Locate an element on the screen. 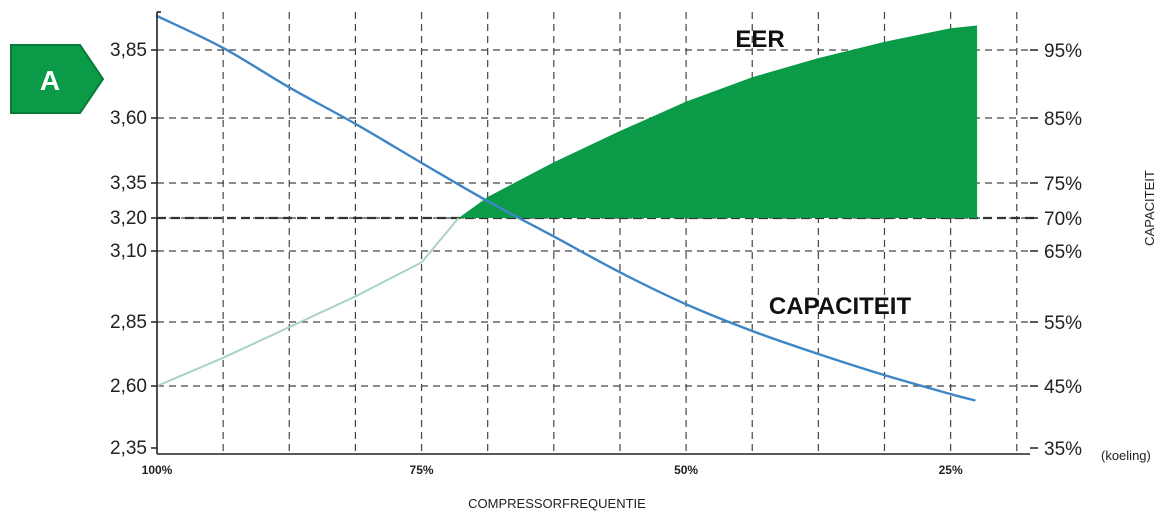  energy-label-letter: A is located at coordinates (50, 80).